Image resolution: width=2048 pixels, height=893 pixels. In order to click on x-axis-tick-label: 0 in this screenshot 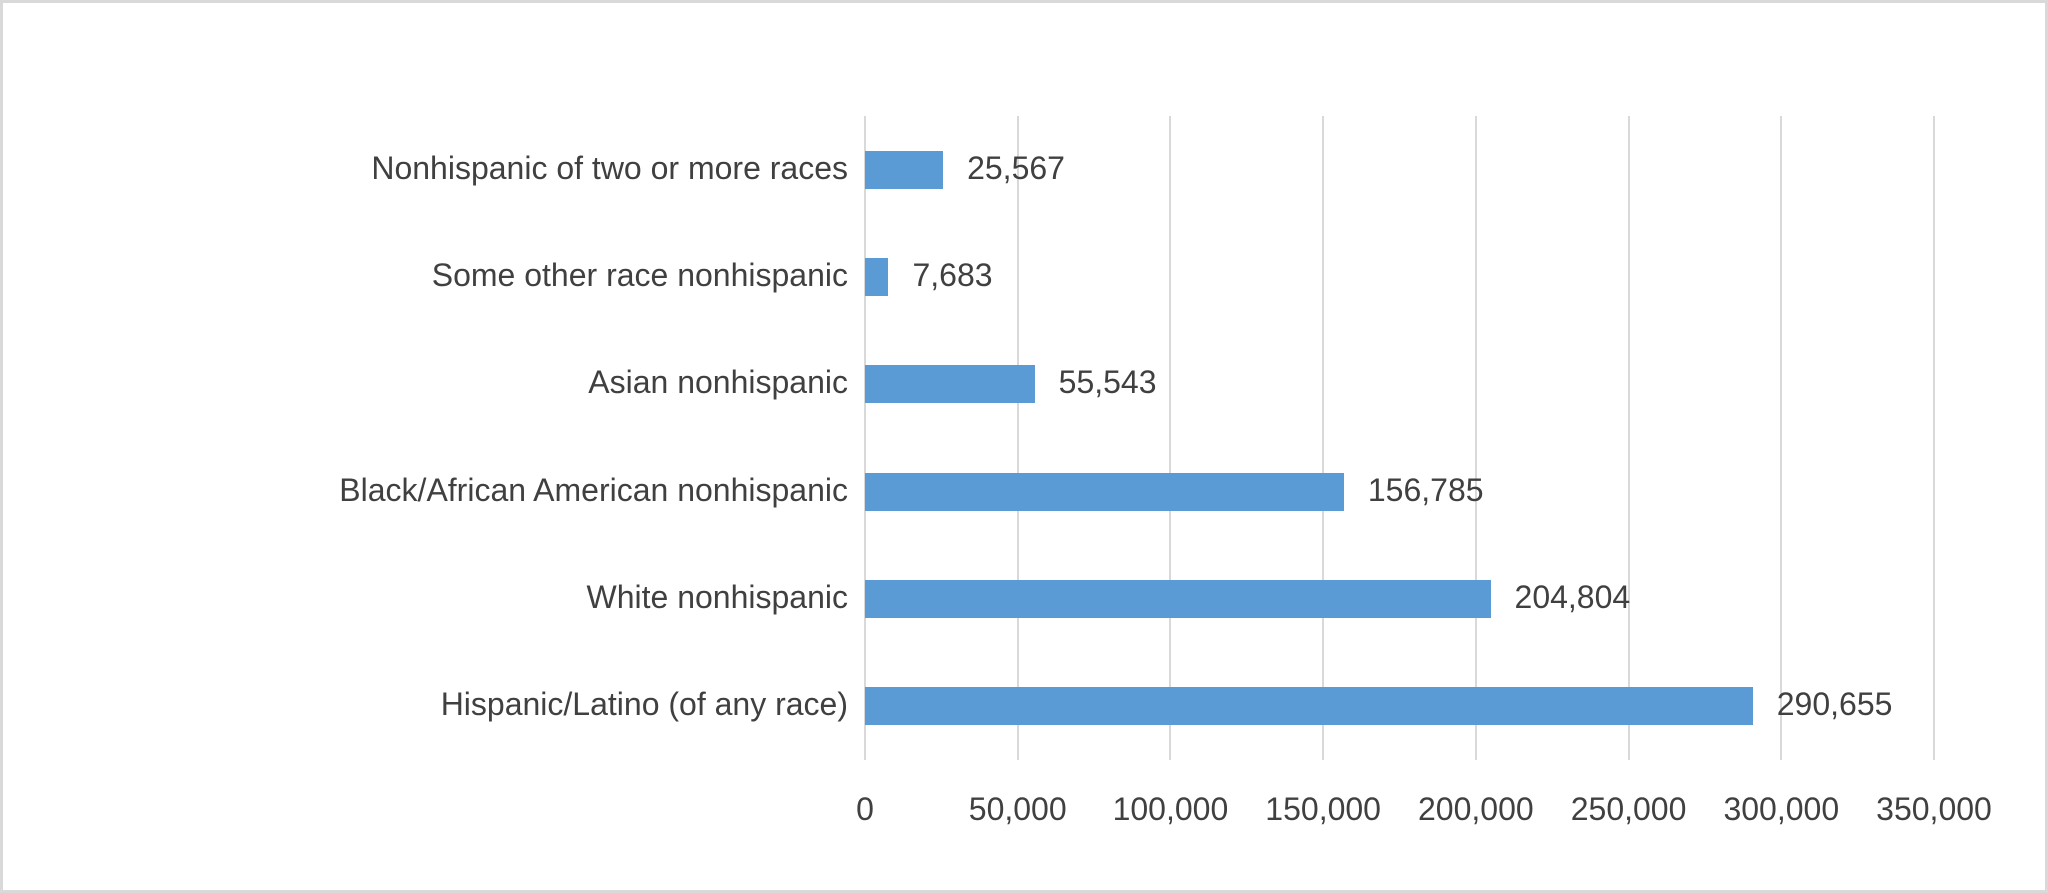, I will do `click(865, 809)`.